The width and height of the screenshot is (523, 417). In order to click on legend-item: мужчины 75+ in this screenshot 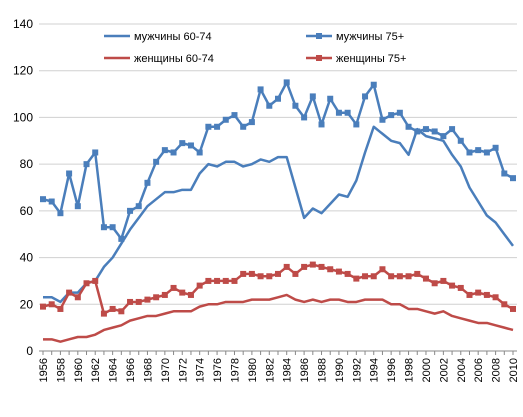, I will do `click(355, 37)`.